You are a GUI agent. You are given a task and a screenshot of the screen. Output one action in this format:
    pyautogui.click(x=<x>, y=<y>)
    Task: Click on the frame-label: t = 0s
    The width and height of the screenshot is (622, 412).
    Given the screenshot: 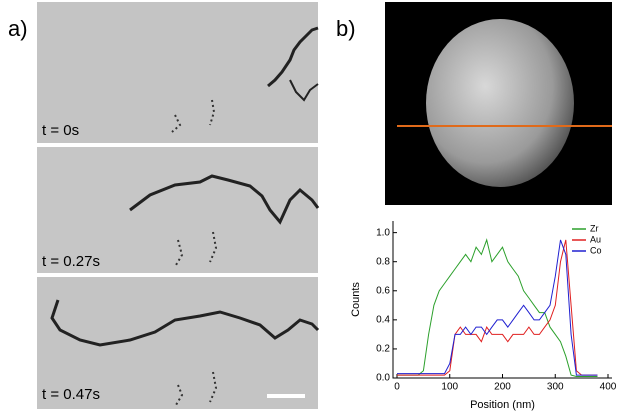 What is the action you would take?
    pyautogui.click(x=60, y=130)
    